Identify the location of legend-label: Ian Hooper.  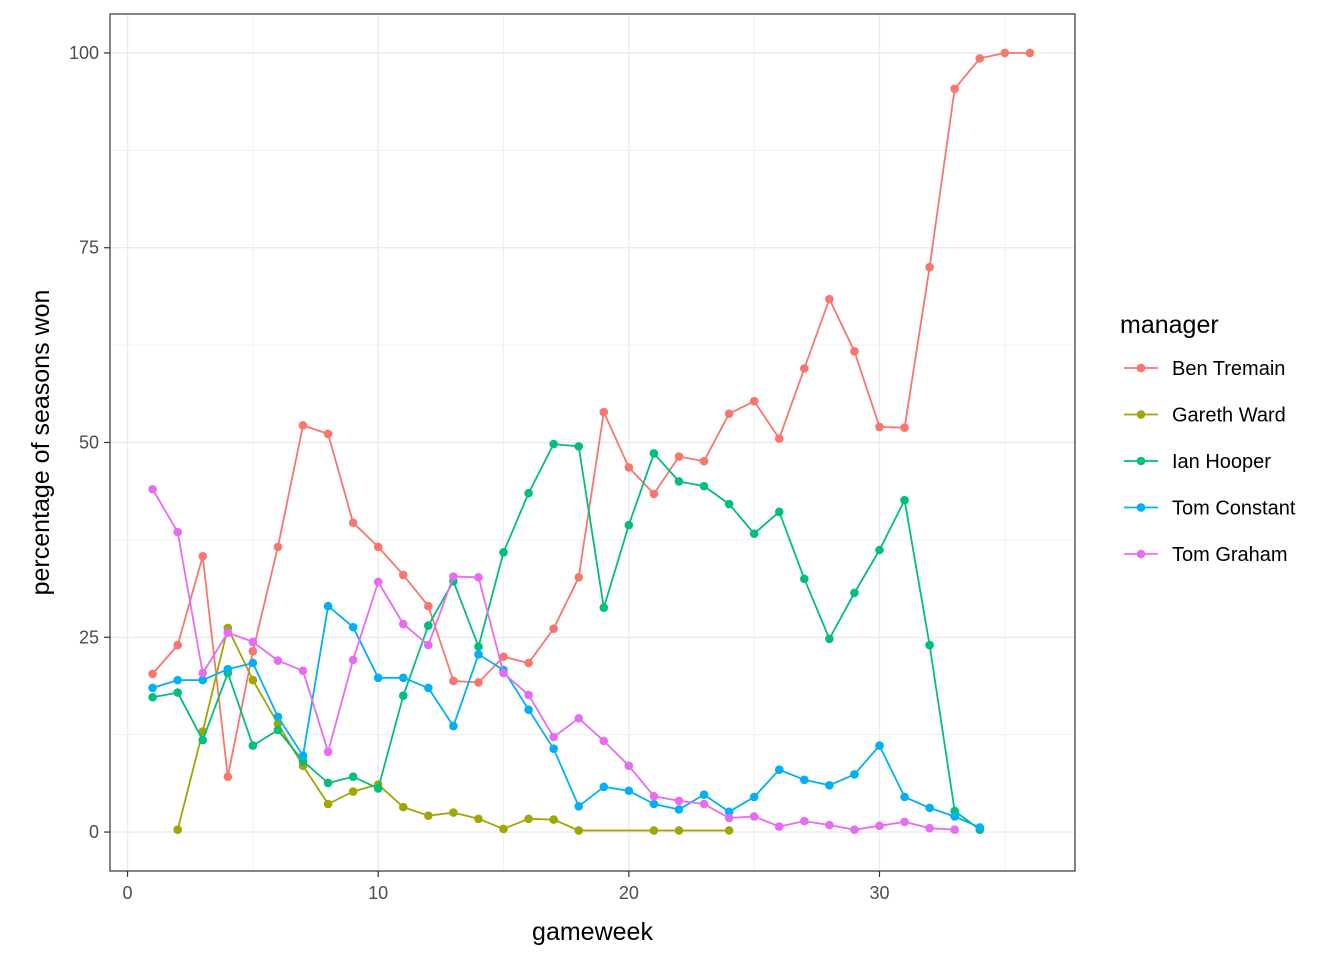
(1221, 462).